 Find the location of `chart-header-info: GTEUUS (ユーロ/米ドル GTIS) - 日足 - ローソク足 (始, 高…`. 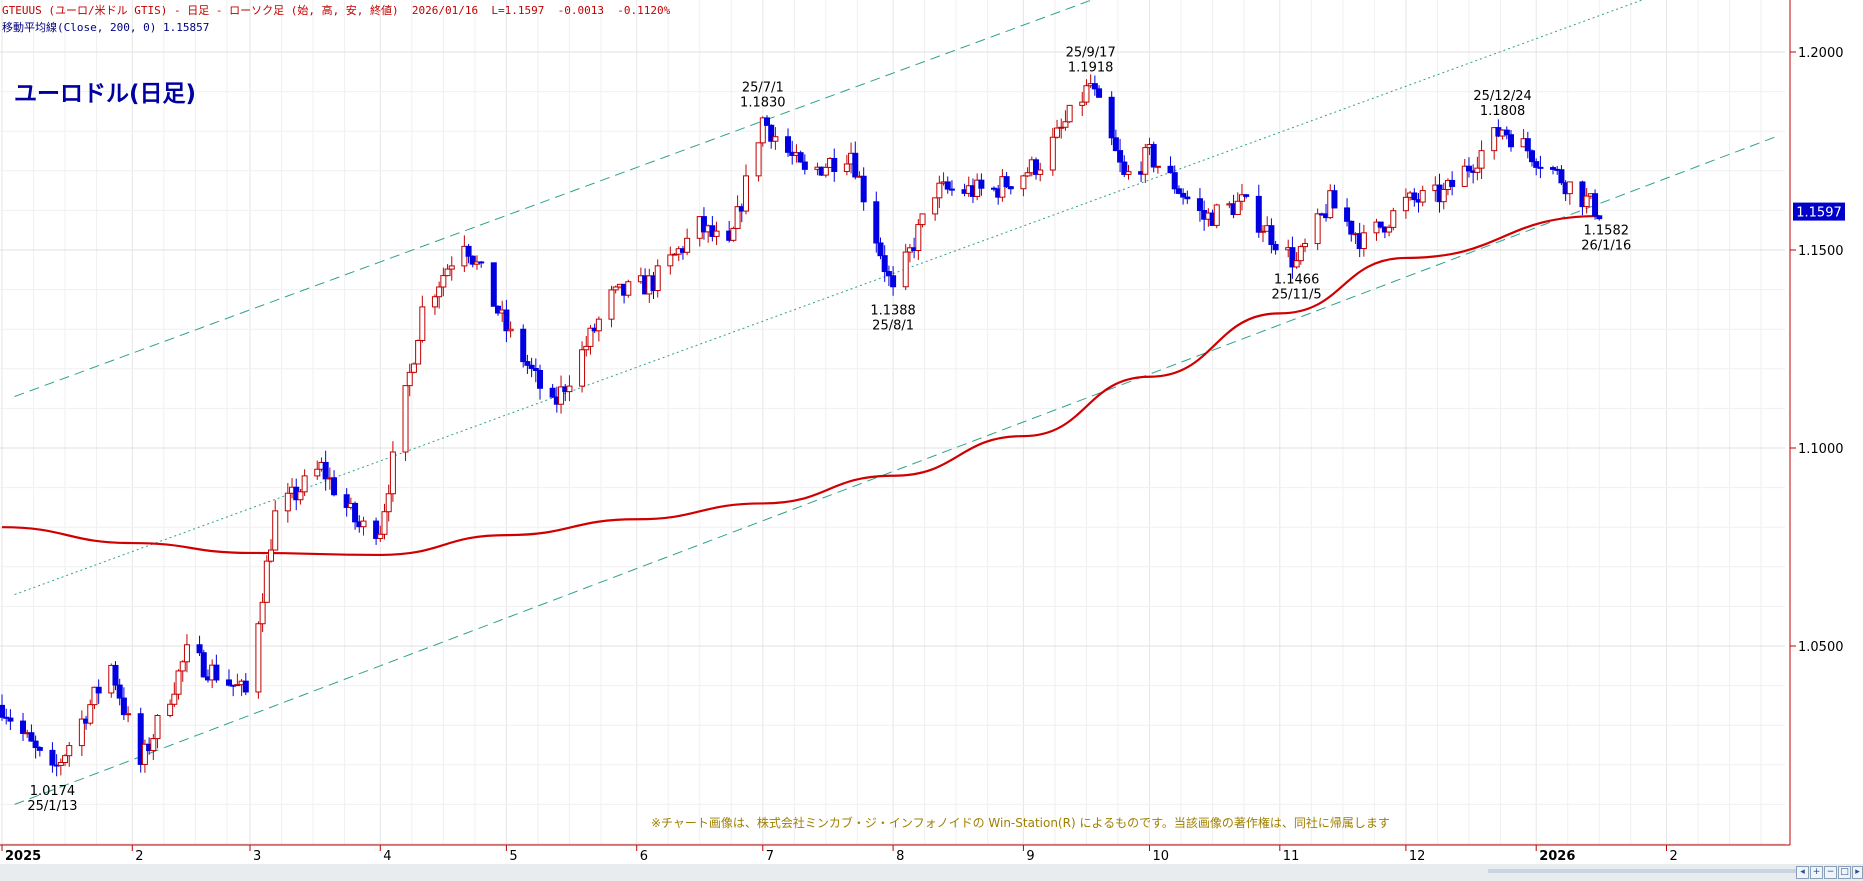

chart-header-info: GTEUUS (ユーロ/米ドル GTIS) - 日足 - ローソク足 (始, 高… is located at coordinates (336, 10).